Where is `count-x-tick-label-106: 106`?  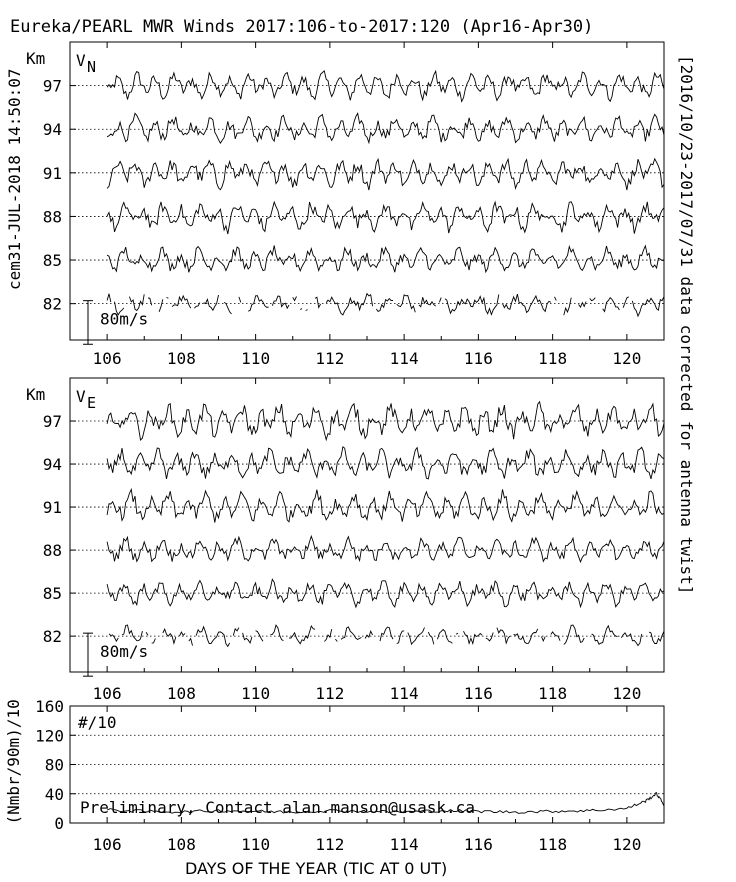
count-x-tick-label-106: 106 is located at coordinates (107, 844).